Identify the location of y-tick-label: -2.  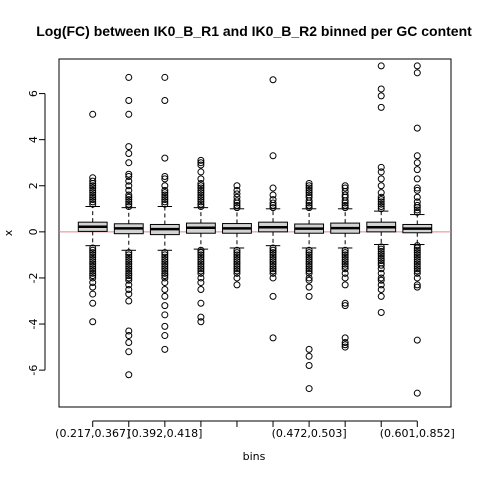
(33, 277).